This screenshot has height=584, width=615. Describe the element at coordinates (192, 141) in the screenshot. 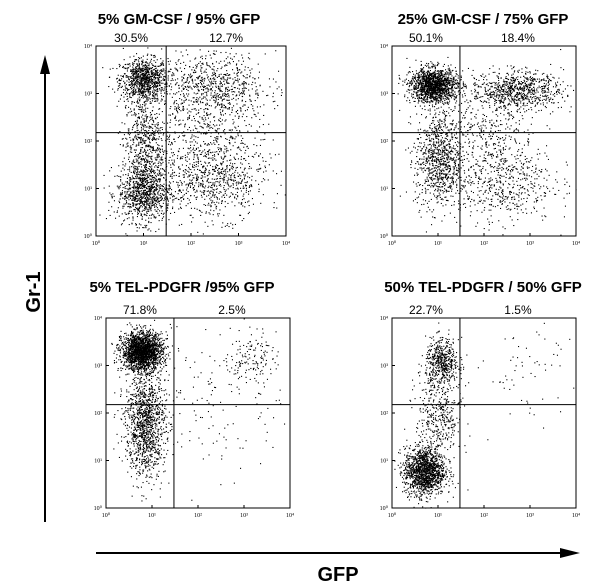

I see `events-layer` at that location.